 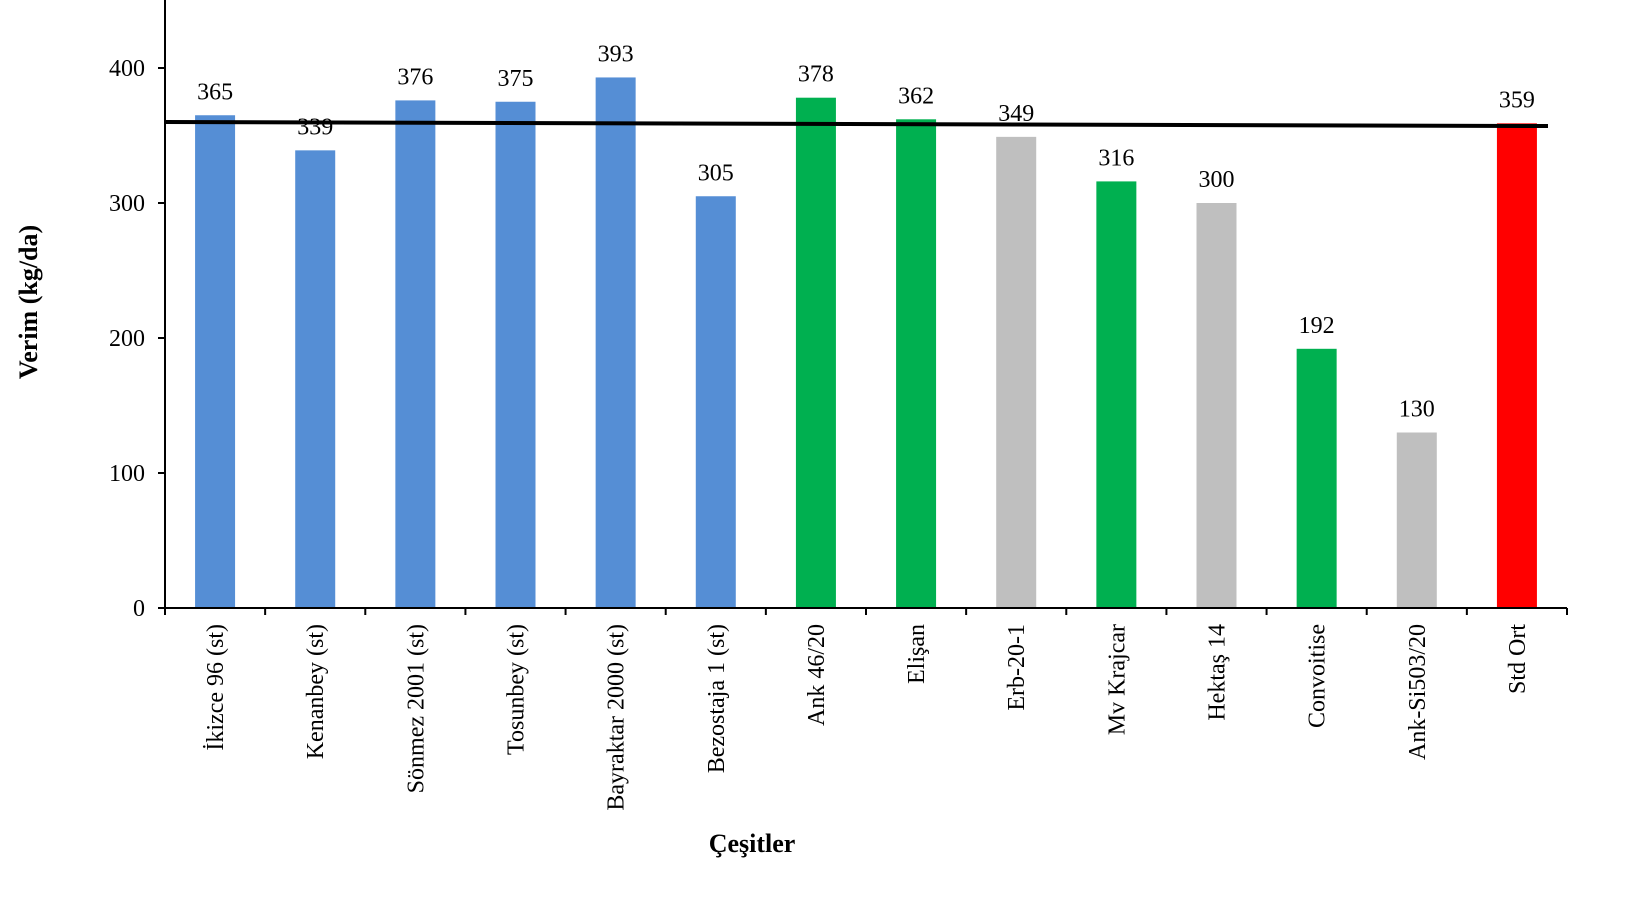 I want to click on data-label: 365, so click(x=215, y=92).